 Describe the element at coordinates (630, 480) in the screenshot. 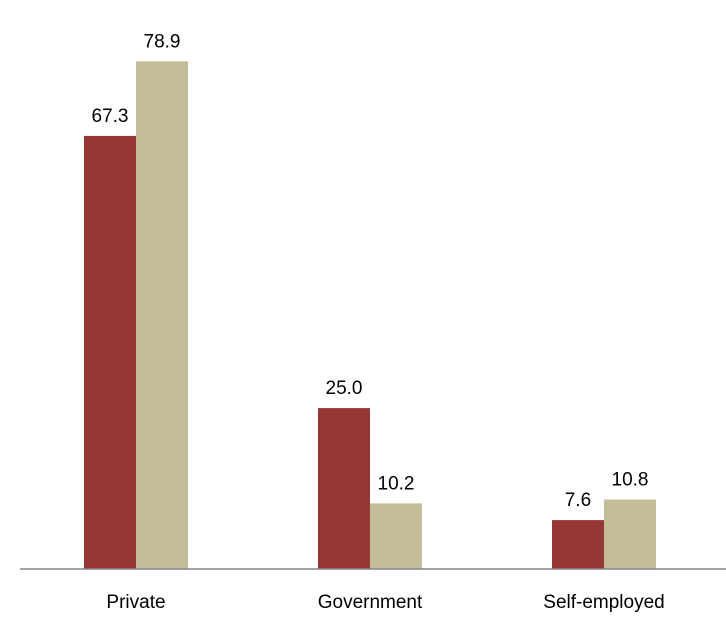

I see `value-label-self-employed-series-2: 10.8` at that location.